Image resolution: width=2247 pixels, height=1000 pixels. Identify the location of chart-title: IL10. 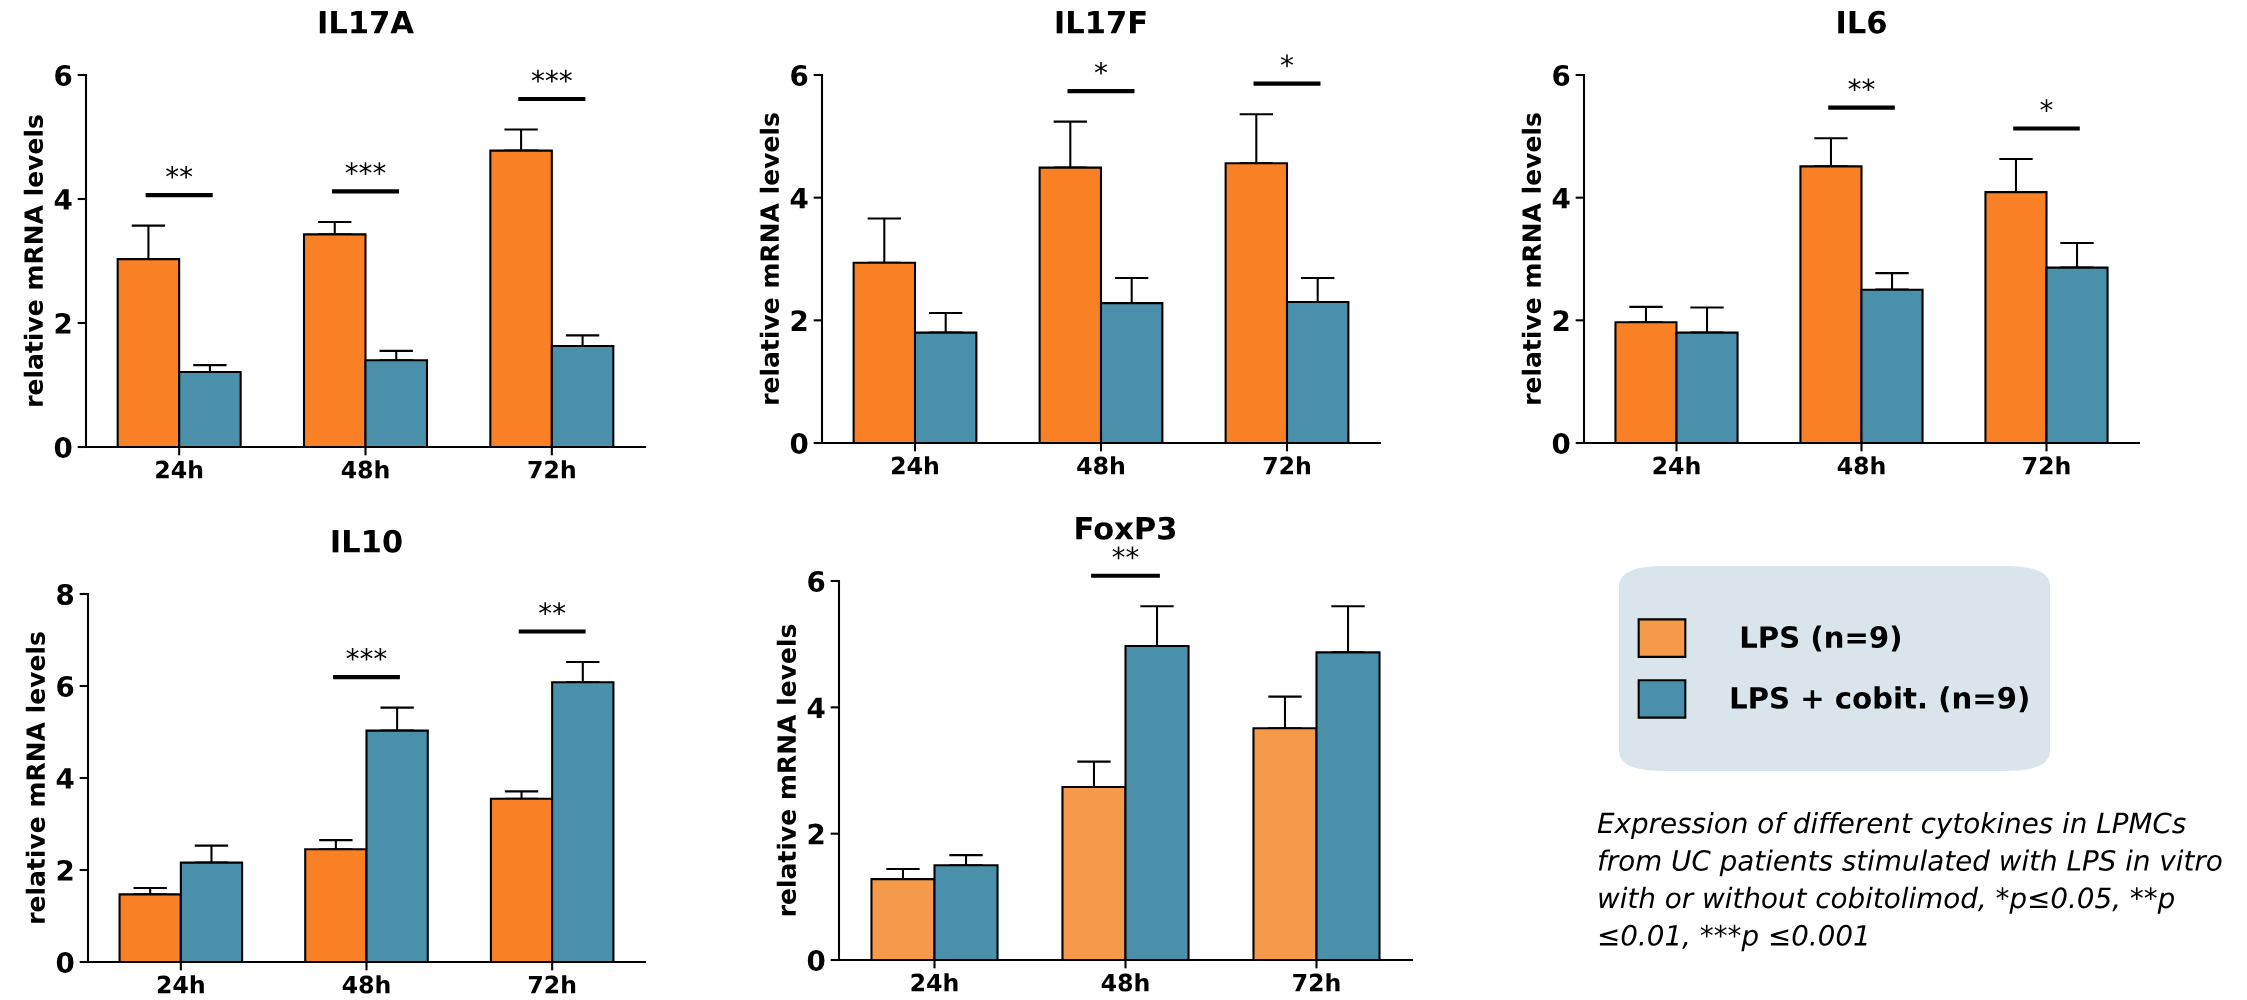
(367, 541).